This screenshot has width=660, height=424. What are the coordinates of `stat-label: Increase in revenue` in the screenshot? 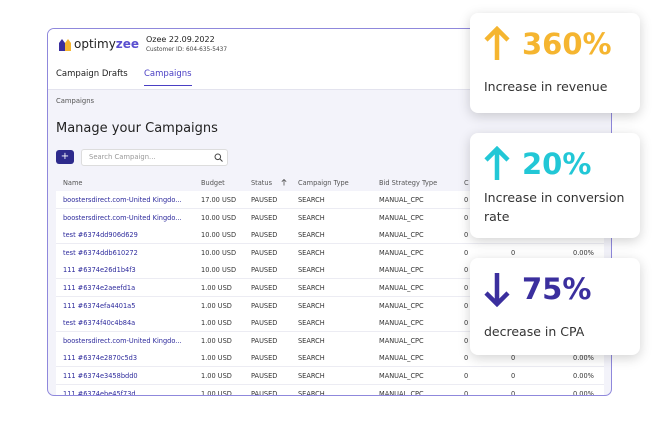 It's located at (546, 86).